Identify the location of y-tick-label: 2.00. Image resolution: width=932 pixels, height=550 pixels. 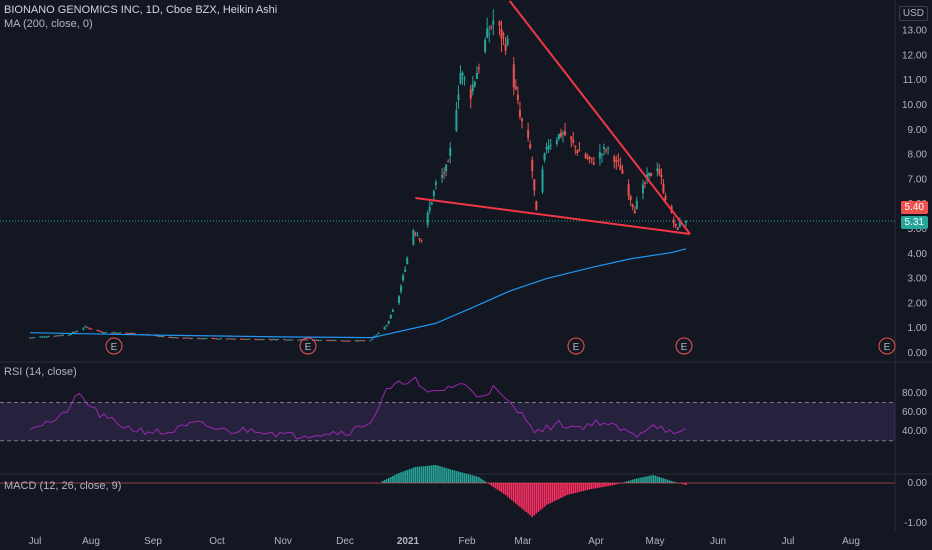
(918, 303).